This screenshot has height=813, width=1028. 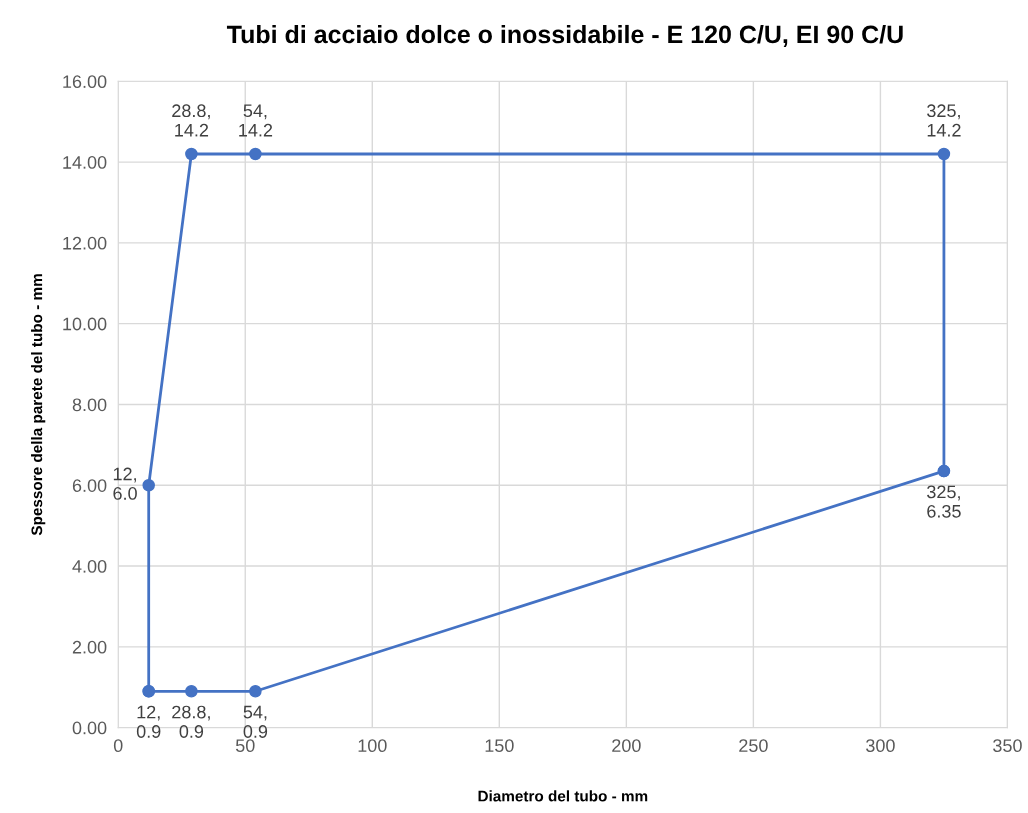 I want to click on x-tick-label: 100, so click(x=372, y=746).